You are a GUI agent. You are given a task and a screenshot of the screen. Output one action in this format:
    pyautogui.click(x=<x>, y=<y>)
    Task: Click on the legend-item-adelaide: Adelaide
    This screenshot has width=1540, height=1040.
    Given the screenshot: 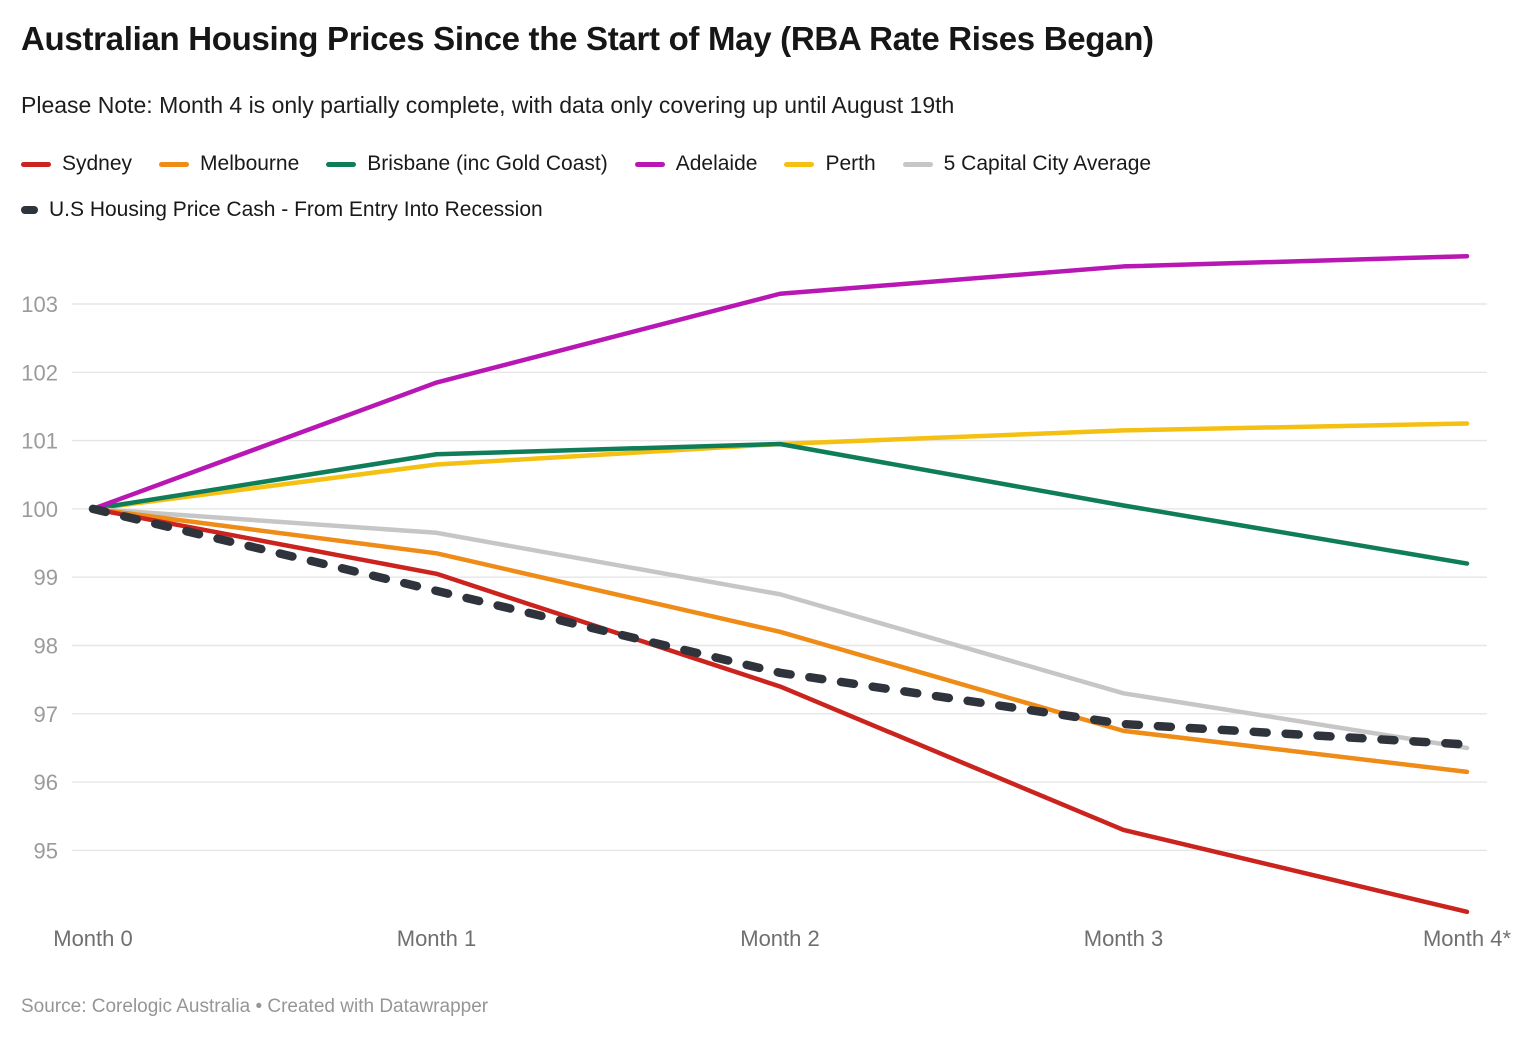 What is the action you would take?
    pyautogui.click(x=696, y=164)
    